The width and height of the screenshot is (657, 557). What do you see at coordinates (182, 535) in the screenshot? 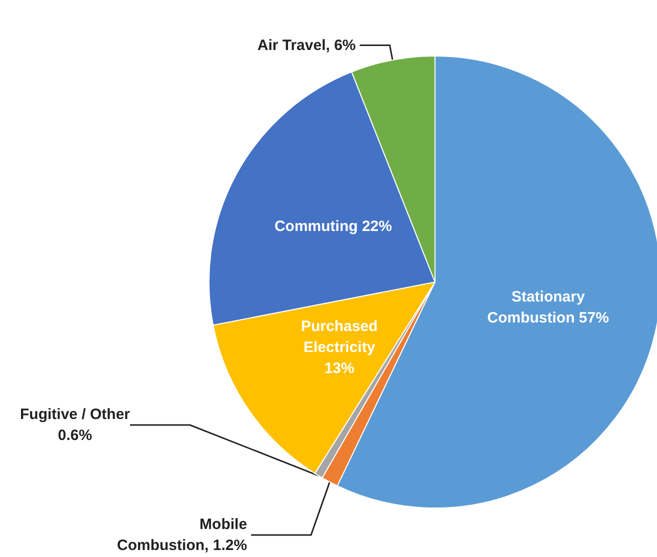
I see `slice-label: Mobile Combustion, 1.2%` at bounding box center [182, 535].